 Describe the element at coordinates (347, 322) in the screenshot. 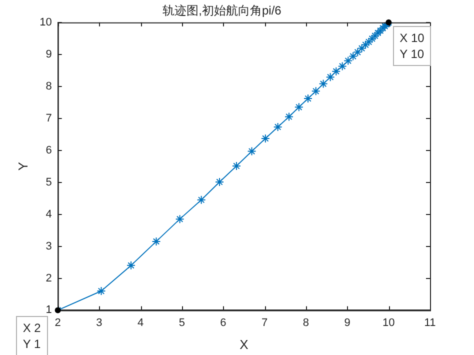

I see `x-tick-label: 9` at that location.